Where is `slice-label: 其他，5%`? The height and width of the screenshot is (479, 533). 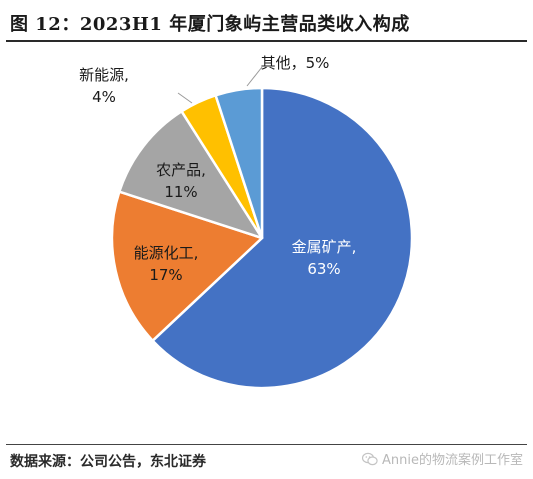 slice-label: 其他，5% is located at coordinates (295, 63).